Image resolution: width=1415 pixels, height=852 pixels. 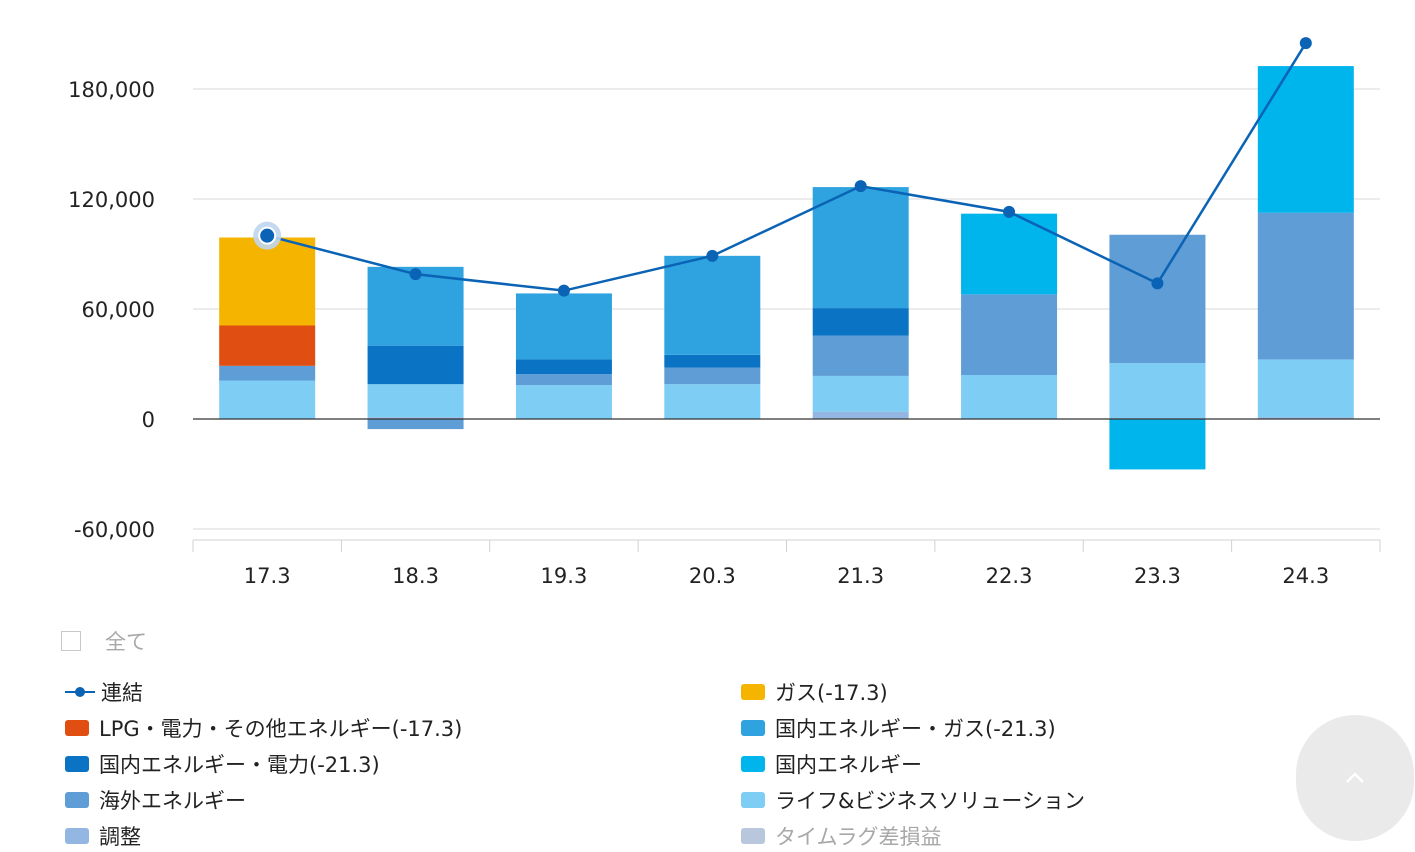 I want to click on legend-item-domestic-gas: 国内エネルギー・ガス(-21.3), so click(x=898, y=728).